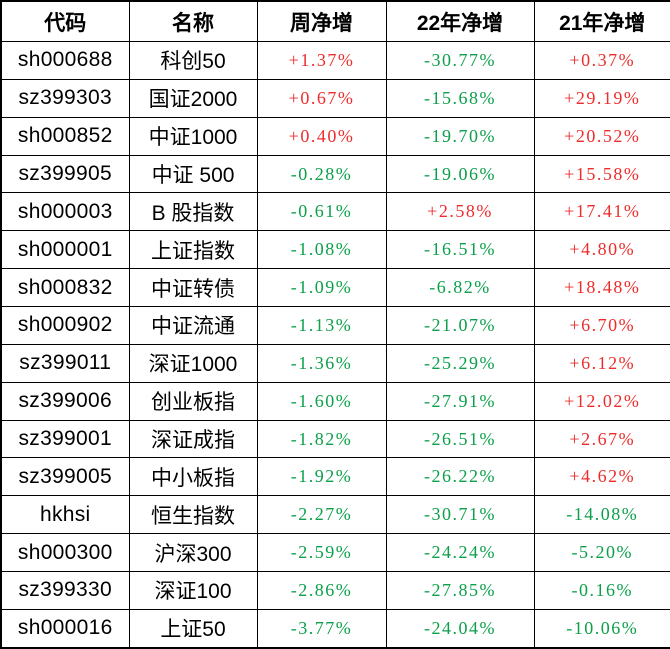 This screenshot has width=670, height=649. I want to click on y21-change-cell: +20.52%, so click(601, 136).